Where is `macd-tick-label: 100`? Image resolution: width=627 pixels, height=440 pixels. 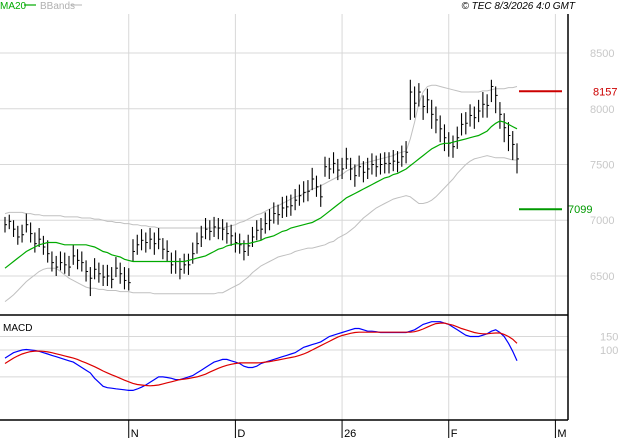
macd-tick-label: 100 is located at coordinates (609, 351).